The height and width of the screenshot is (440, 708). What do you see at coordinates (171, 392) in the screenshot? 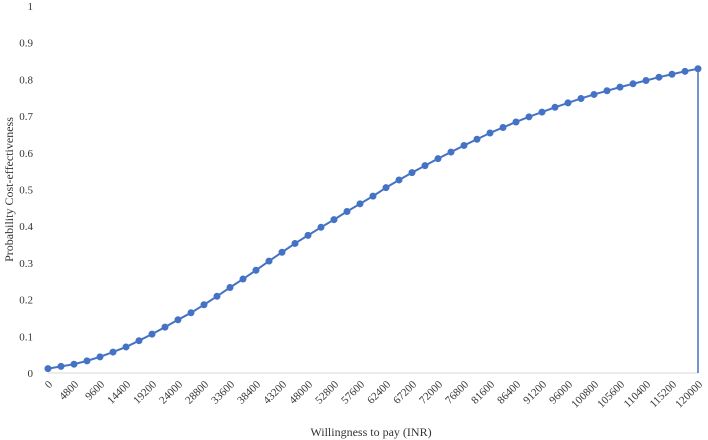
I see `x-tick-label: 24000` at bounding box center [171, 392].